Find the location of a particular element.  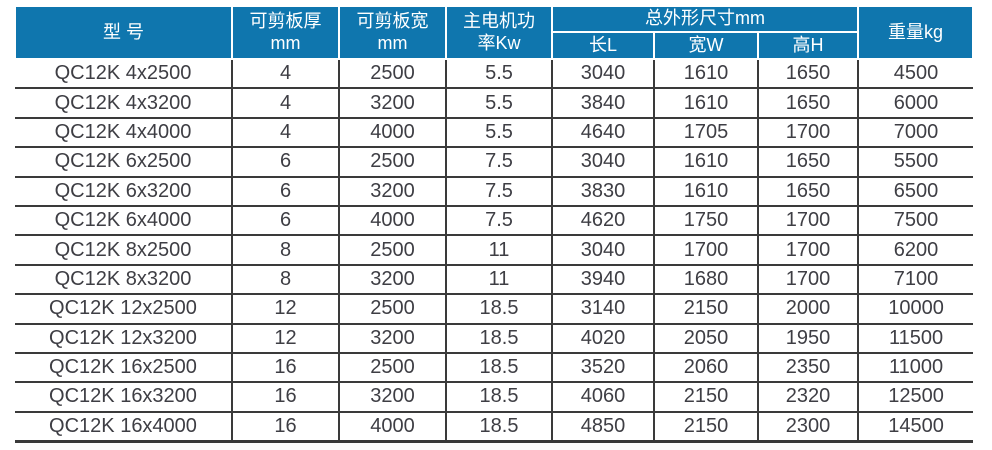

value-cell: 7000 is located at coordinates (916, 133).